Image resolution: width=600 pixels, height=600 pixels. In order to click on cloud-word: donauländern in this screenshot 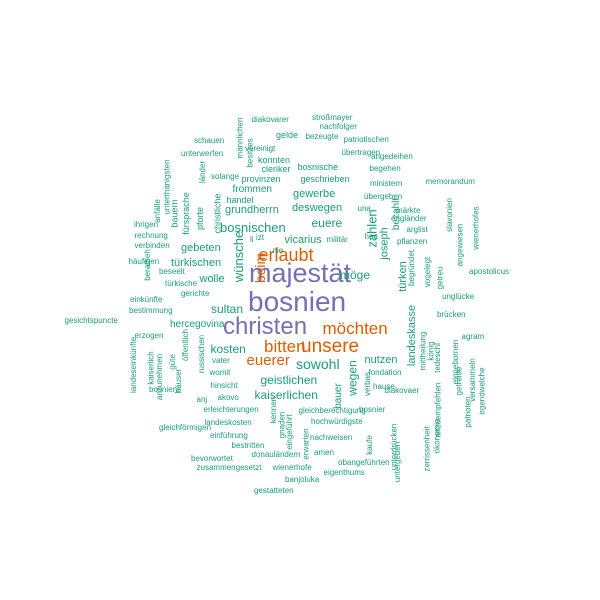, I will do `click(276, 454)`.